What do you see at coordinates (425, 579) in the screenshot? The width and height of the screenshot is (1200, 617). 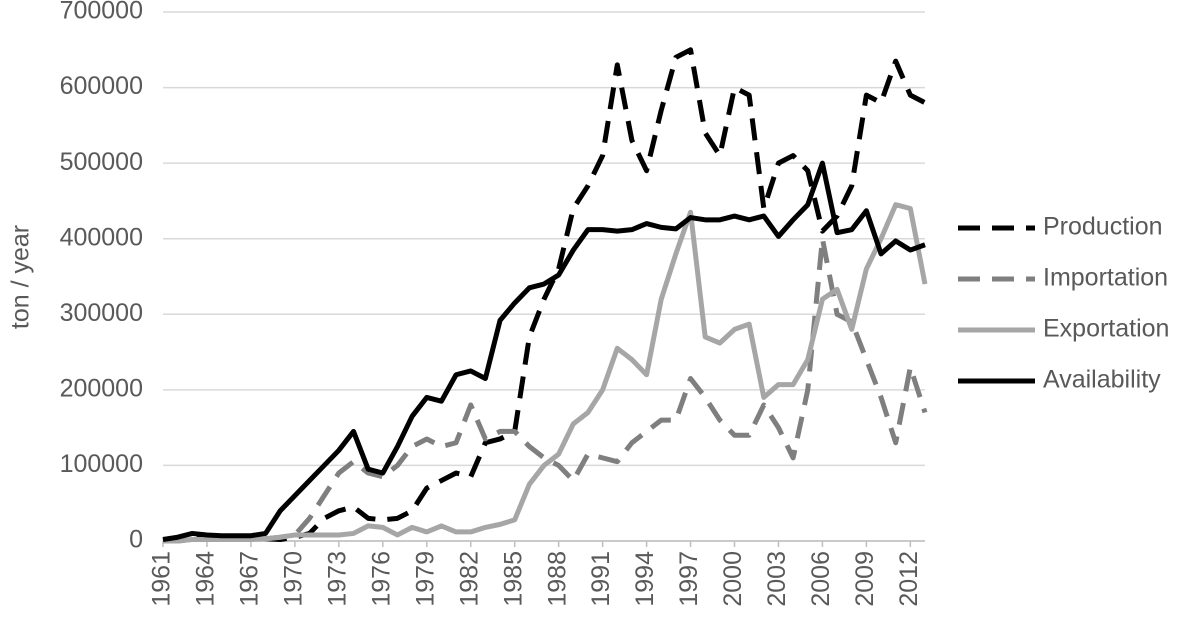 I see `x-tick-label: 1979` at bounding box center [425, 579].